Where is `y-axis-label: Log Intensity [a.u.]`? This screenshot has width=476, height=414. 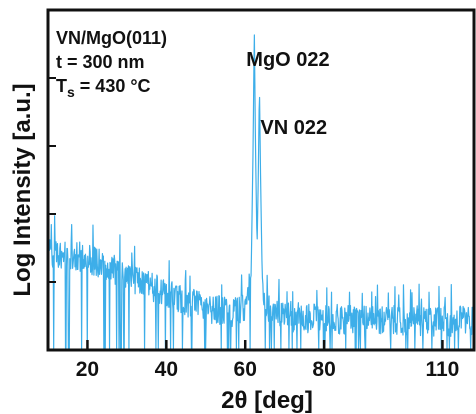 y-axis-label: Log Intensity [a.u.] is located at coordinates (22, 189).